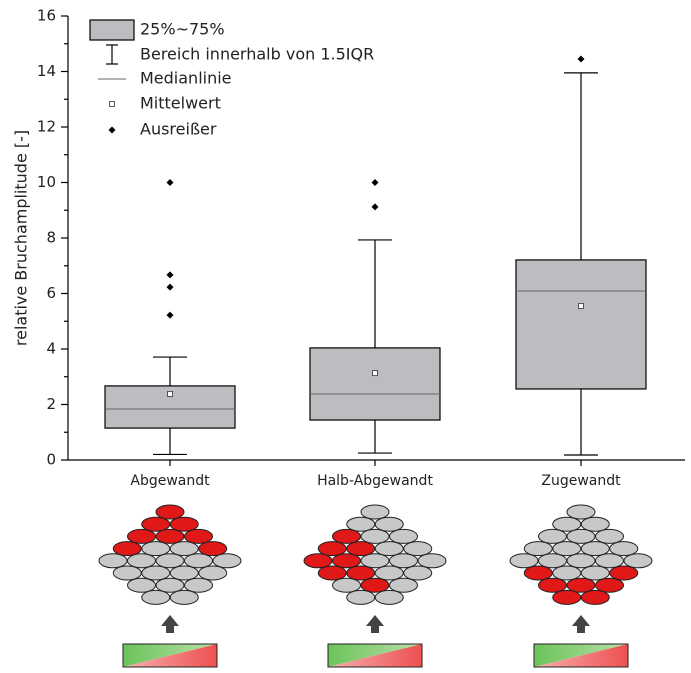 This screenshot has width=691, height=673. Describe the element at coordinates (46, 71) in the screenshot. I see `y-tick-label: 14` at that location.